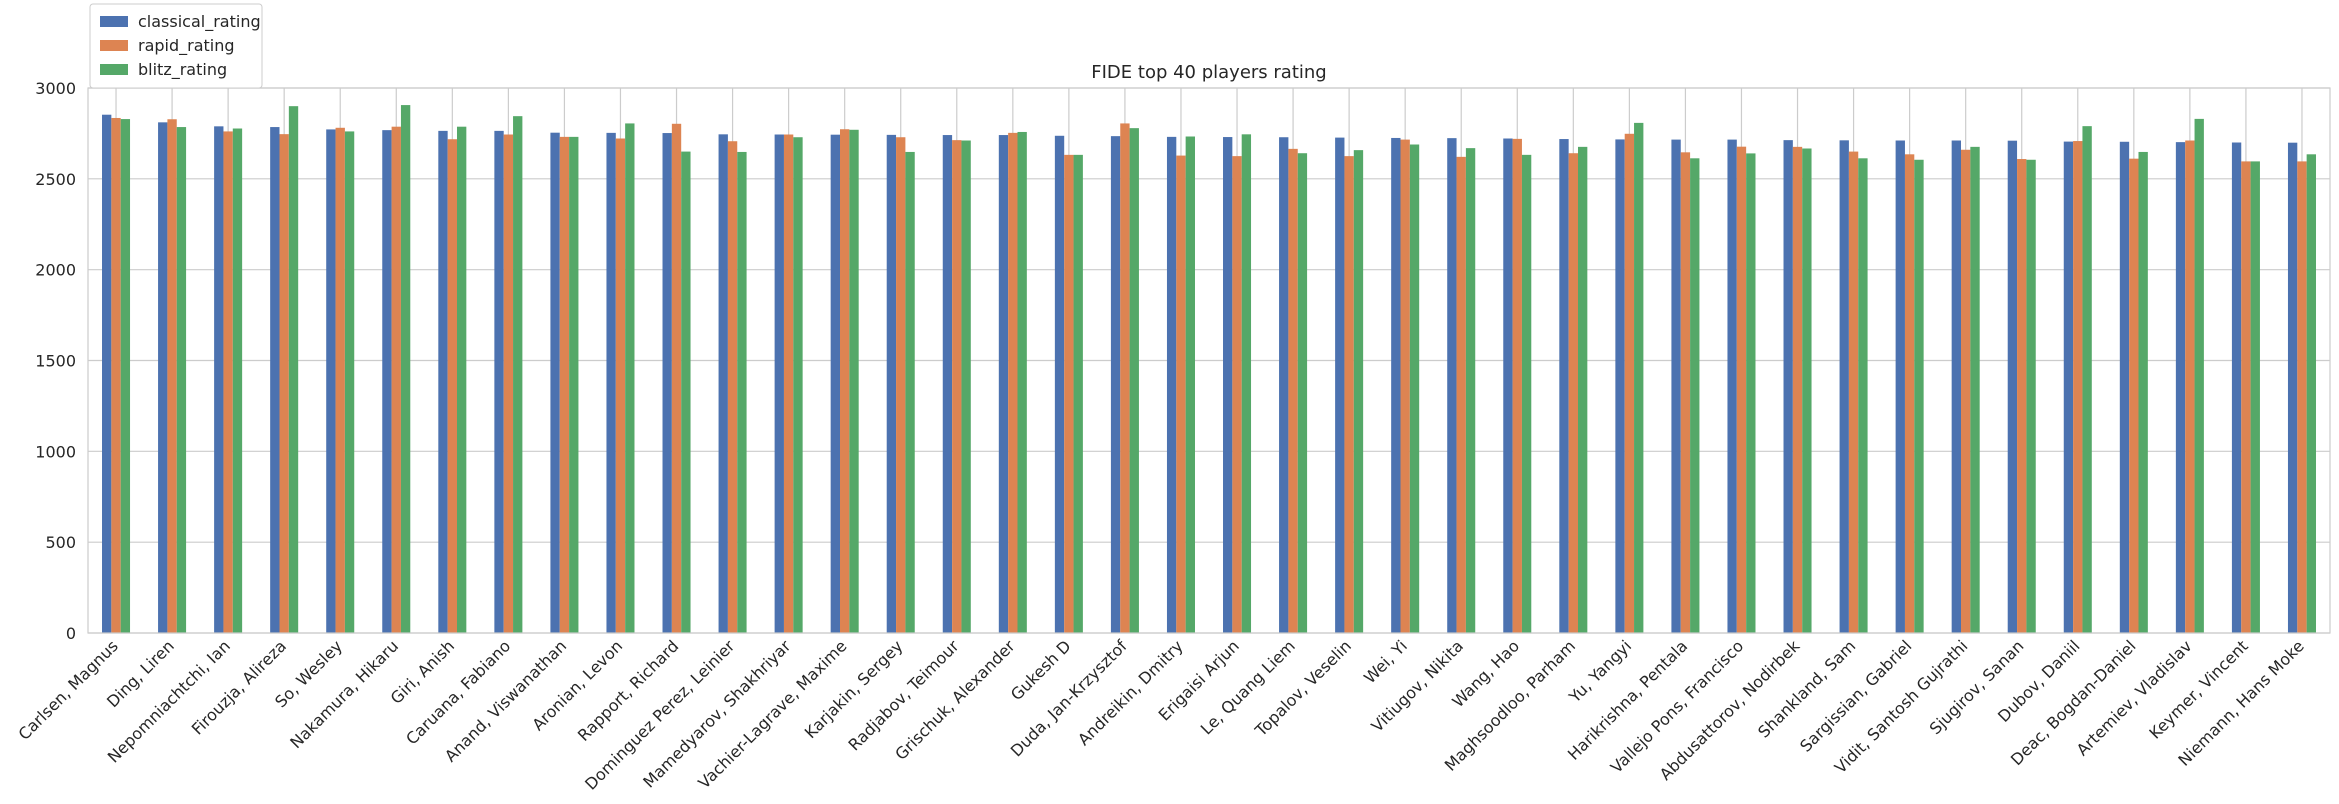 Image resolution: width=2339 pixels, height=804 pixels. What do you see at coordinates (1303, 688) in the screenshot?
I see `x-tick-label: Topalov, Veselin` at bounding box center [1303, 688].